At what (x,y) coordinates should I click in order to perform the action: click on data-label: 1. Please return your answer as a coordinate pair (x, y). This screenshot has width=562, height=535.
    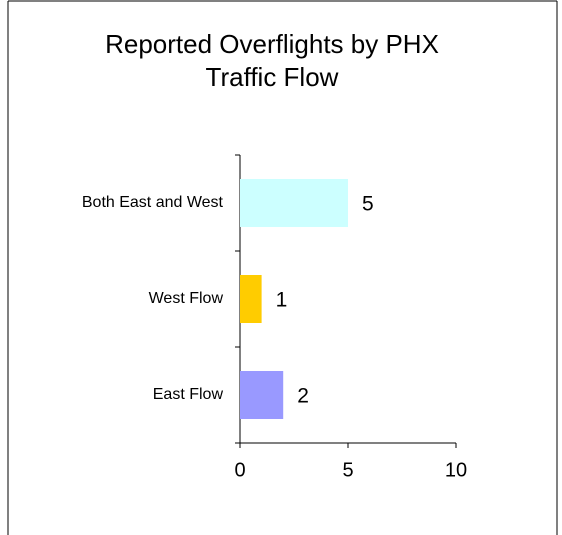
    Looking at the image, I should click on (282, 300).